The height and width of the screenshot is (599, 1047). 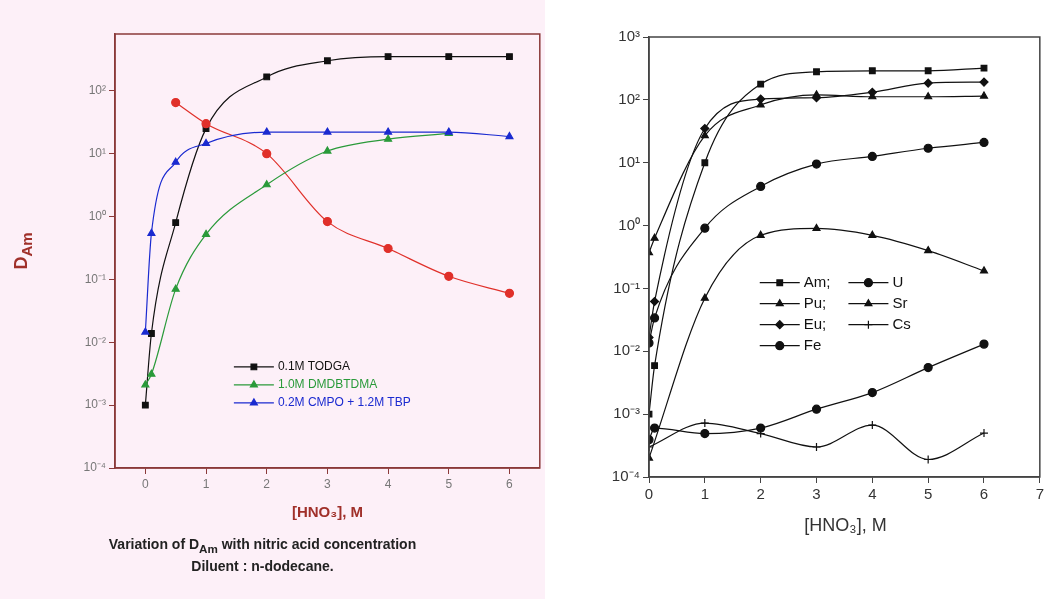 What do you see at coordinates (629, 36) in the screenshot?
I see `y-tick-label: 10³` at bounding box center [629, 36].